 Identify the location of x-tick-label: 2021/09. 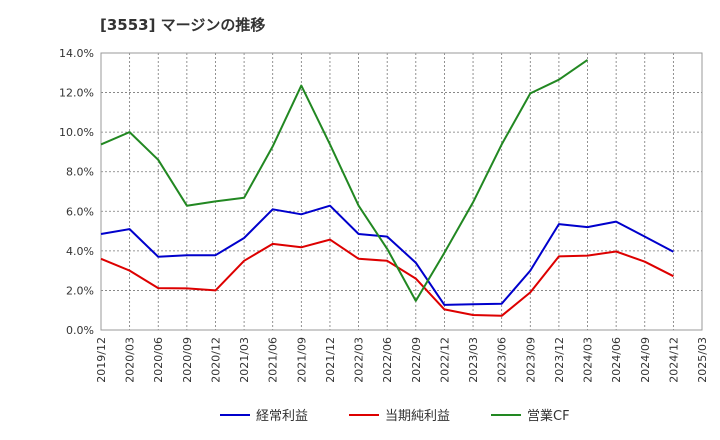
(301, 360).